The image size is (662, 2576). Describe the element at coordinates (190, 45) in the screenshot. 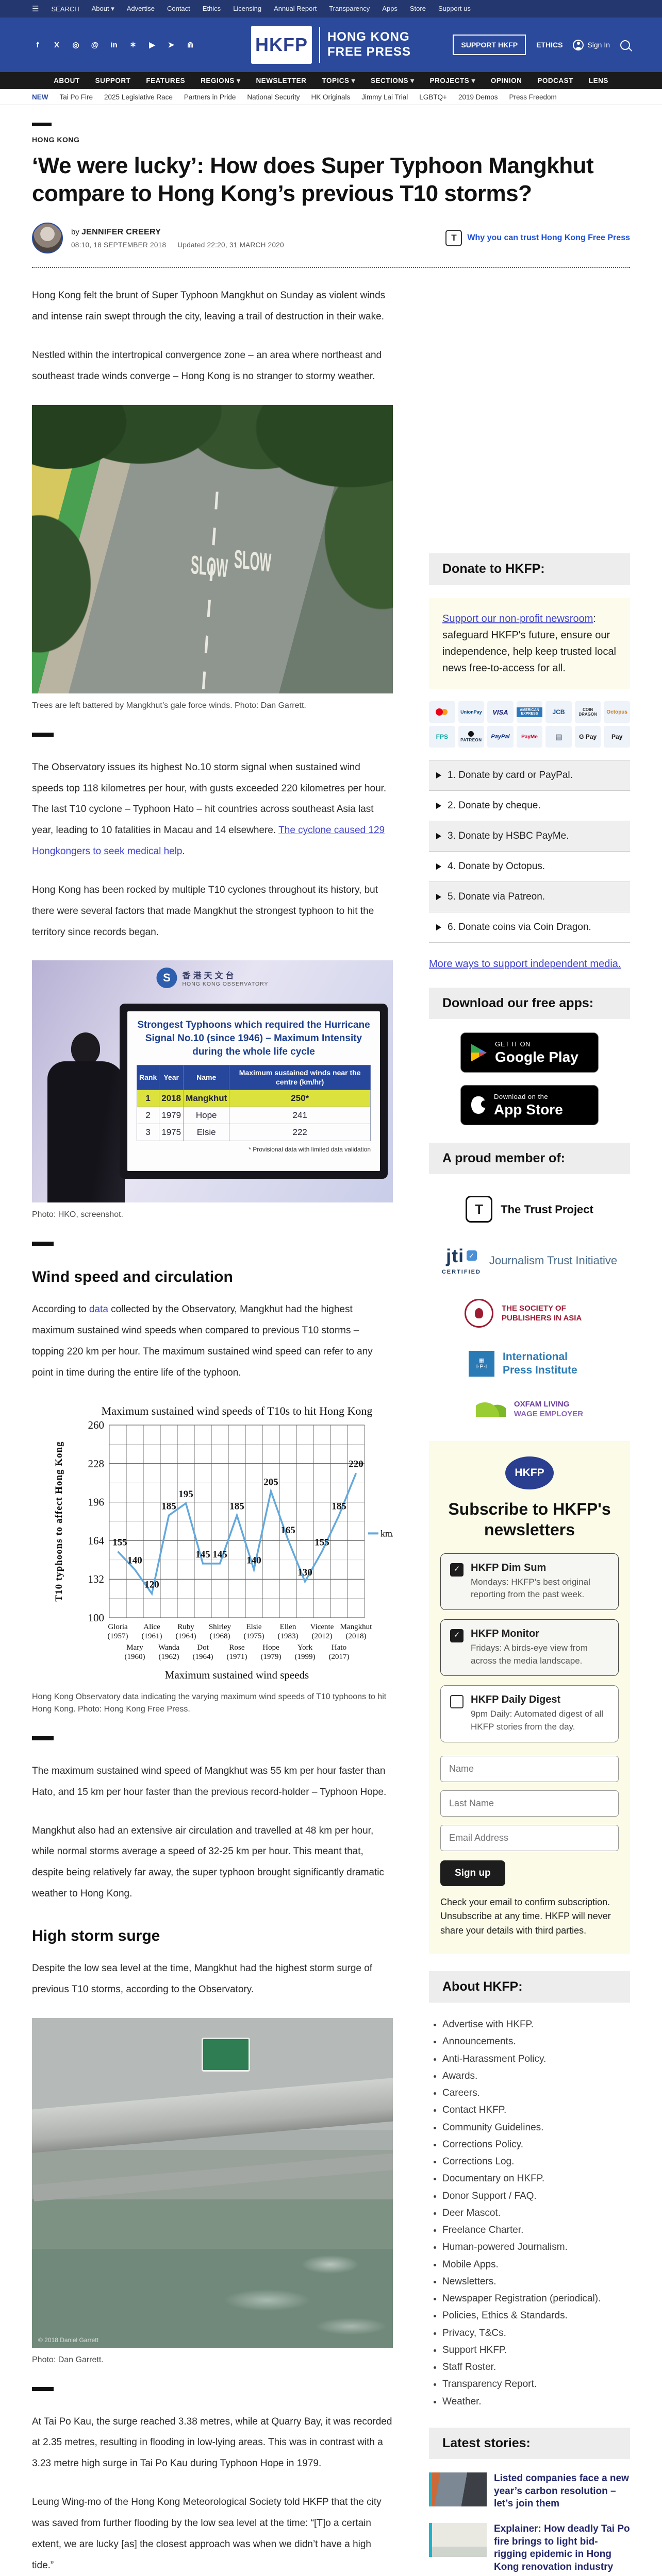

I see `rss-icon: ⋒` at that location.